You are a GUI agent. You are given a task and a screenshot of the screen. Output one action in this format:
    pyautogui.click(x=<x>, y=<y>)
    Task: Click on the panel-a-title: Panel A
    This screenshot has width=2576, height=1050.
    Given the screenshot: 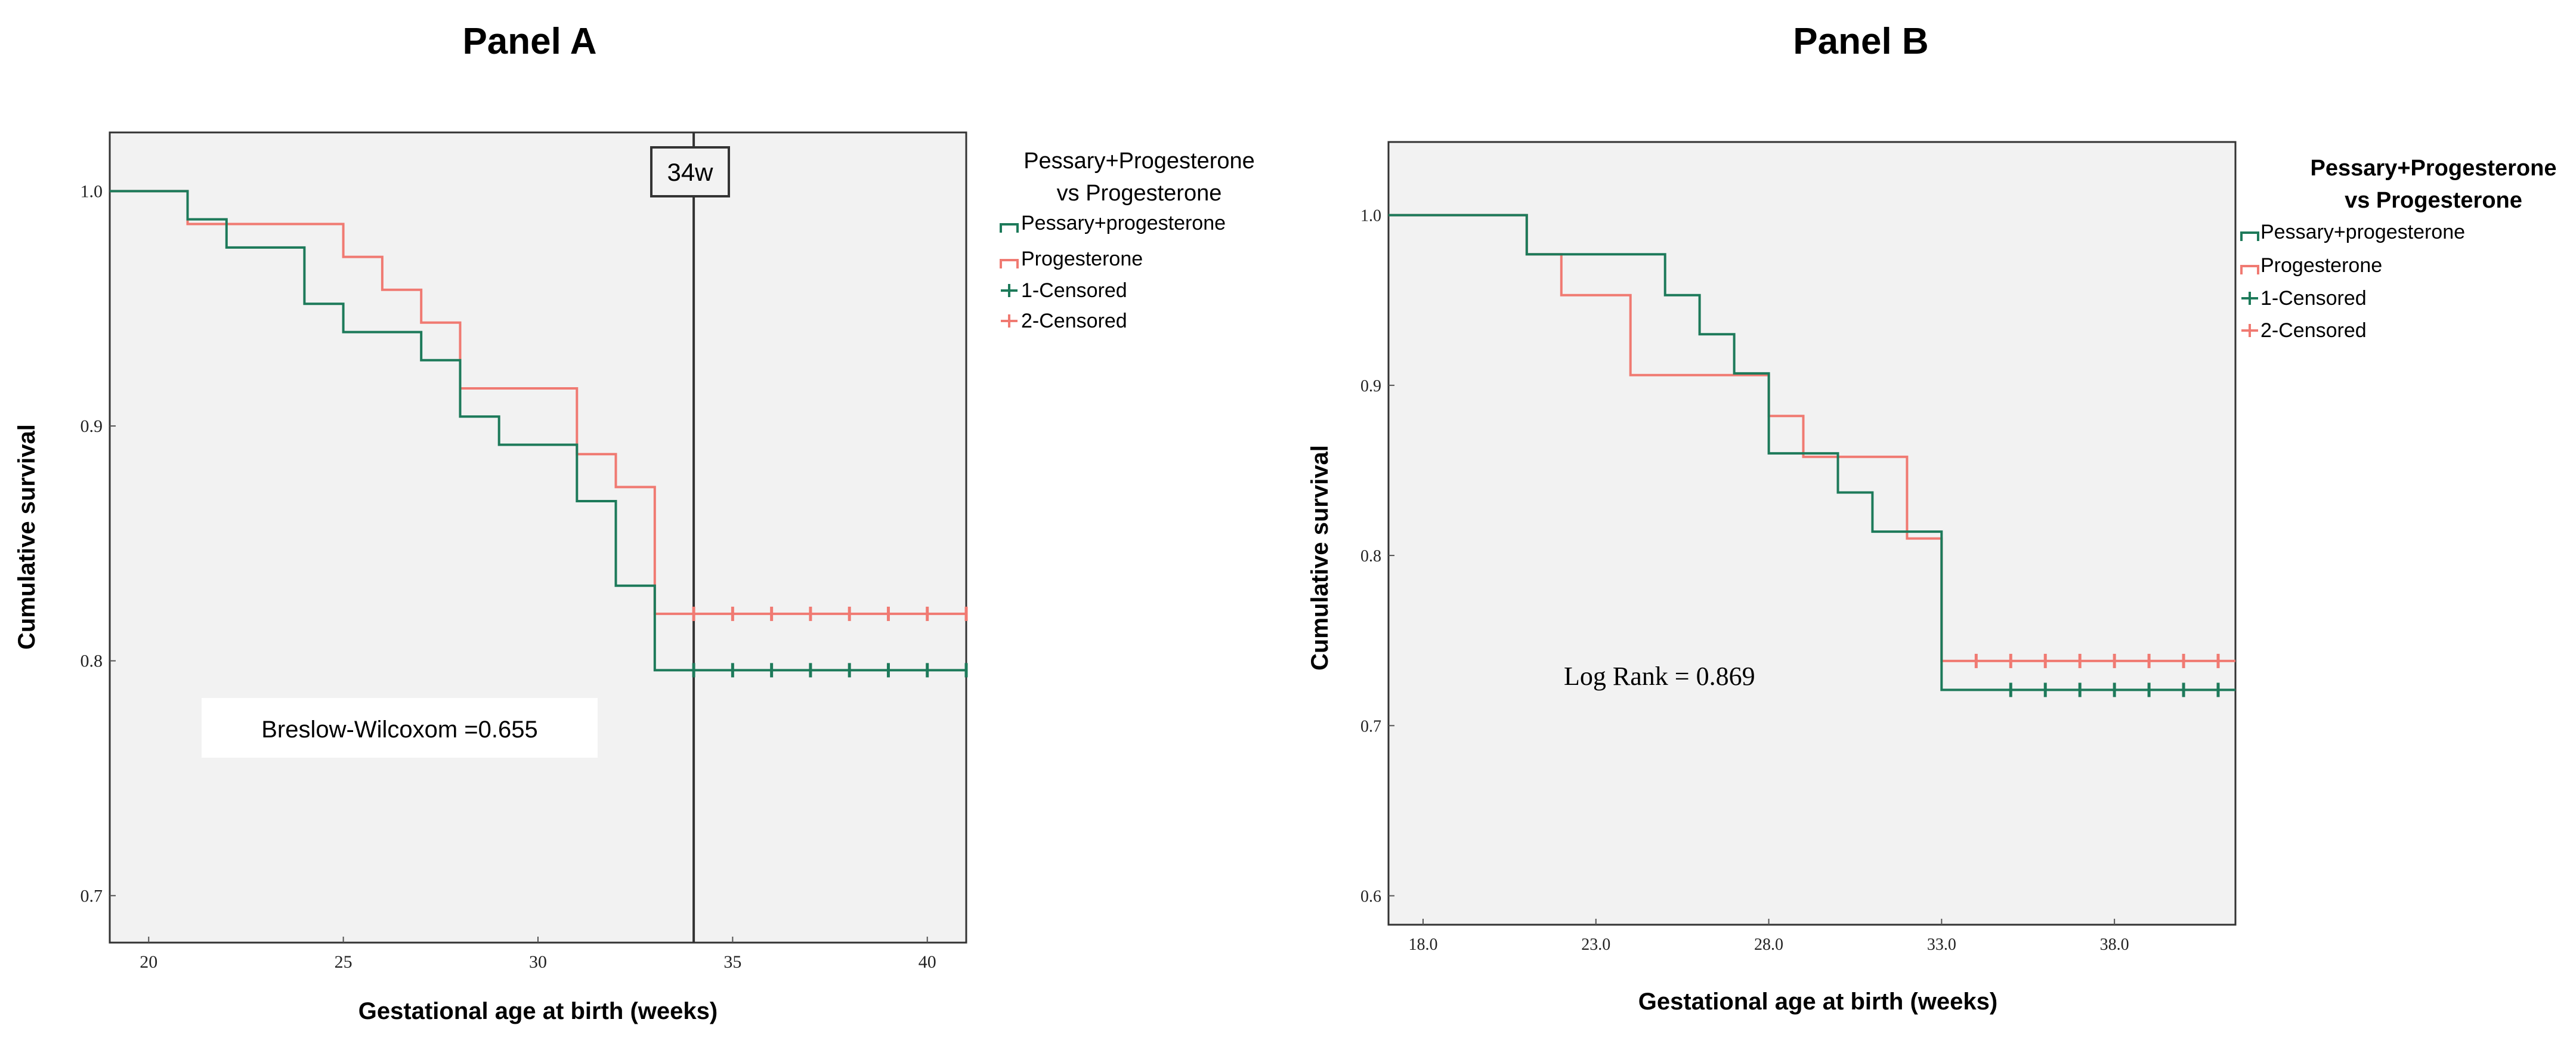 What is the action you would take?
    pyautogui.click(x=529, y=41)
    